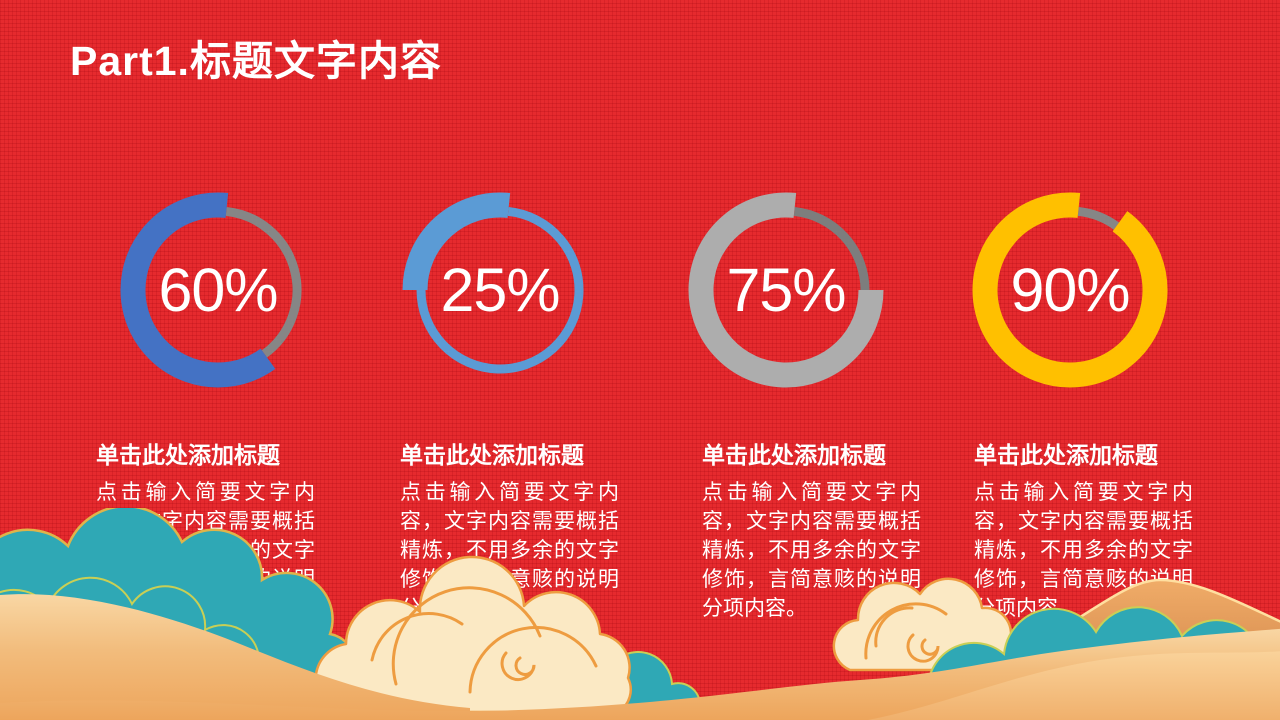 This screenshot has width=1280, height=720. I want to click on donut-percent-label: 75%, so click(786, 290).